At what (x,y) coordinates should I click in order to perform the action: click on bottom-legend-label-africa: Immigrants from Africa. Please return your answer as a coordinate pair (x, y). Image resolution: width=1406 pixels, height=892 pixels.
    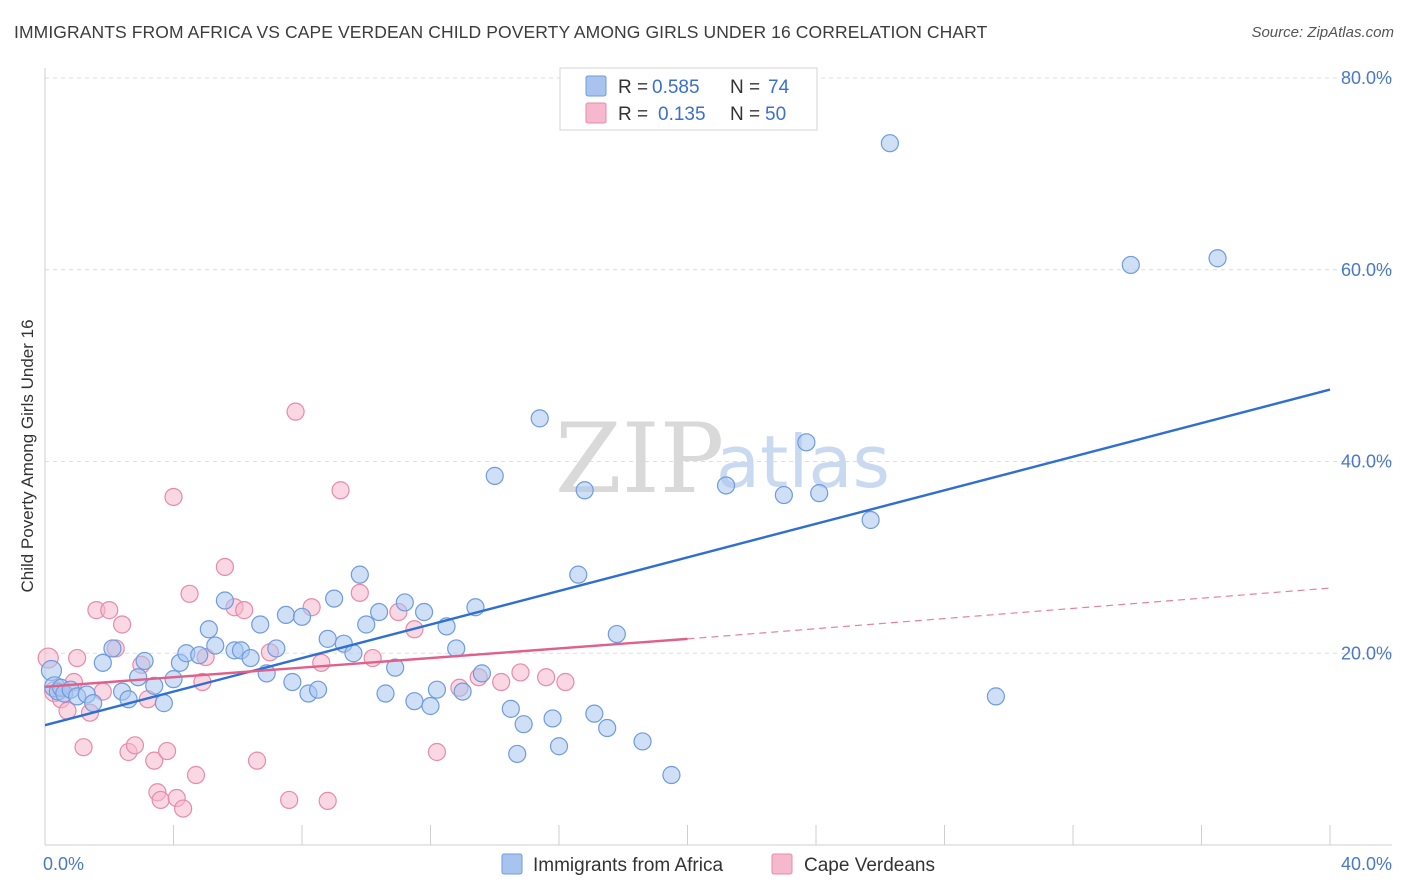
    Looking at the image, I should click on (628, 865).